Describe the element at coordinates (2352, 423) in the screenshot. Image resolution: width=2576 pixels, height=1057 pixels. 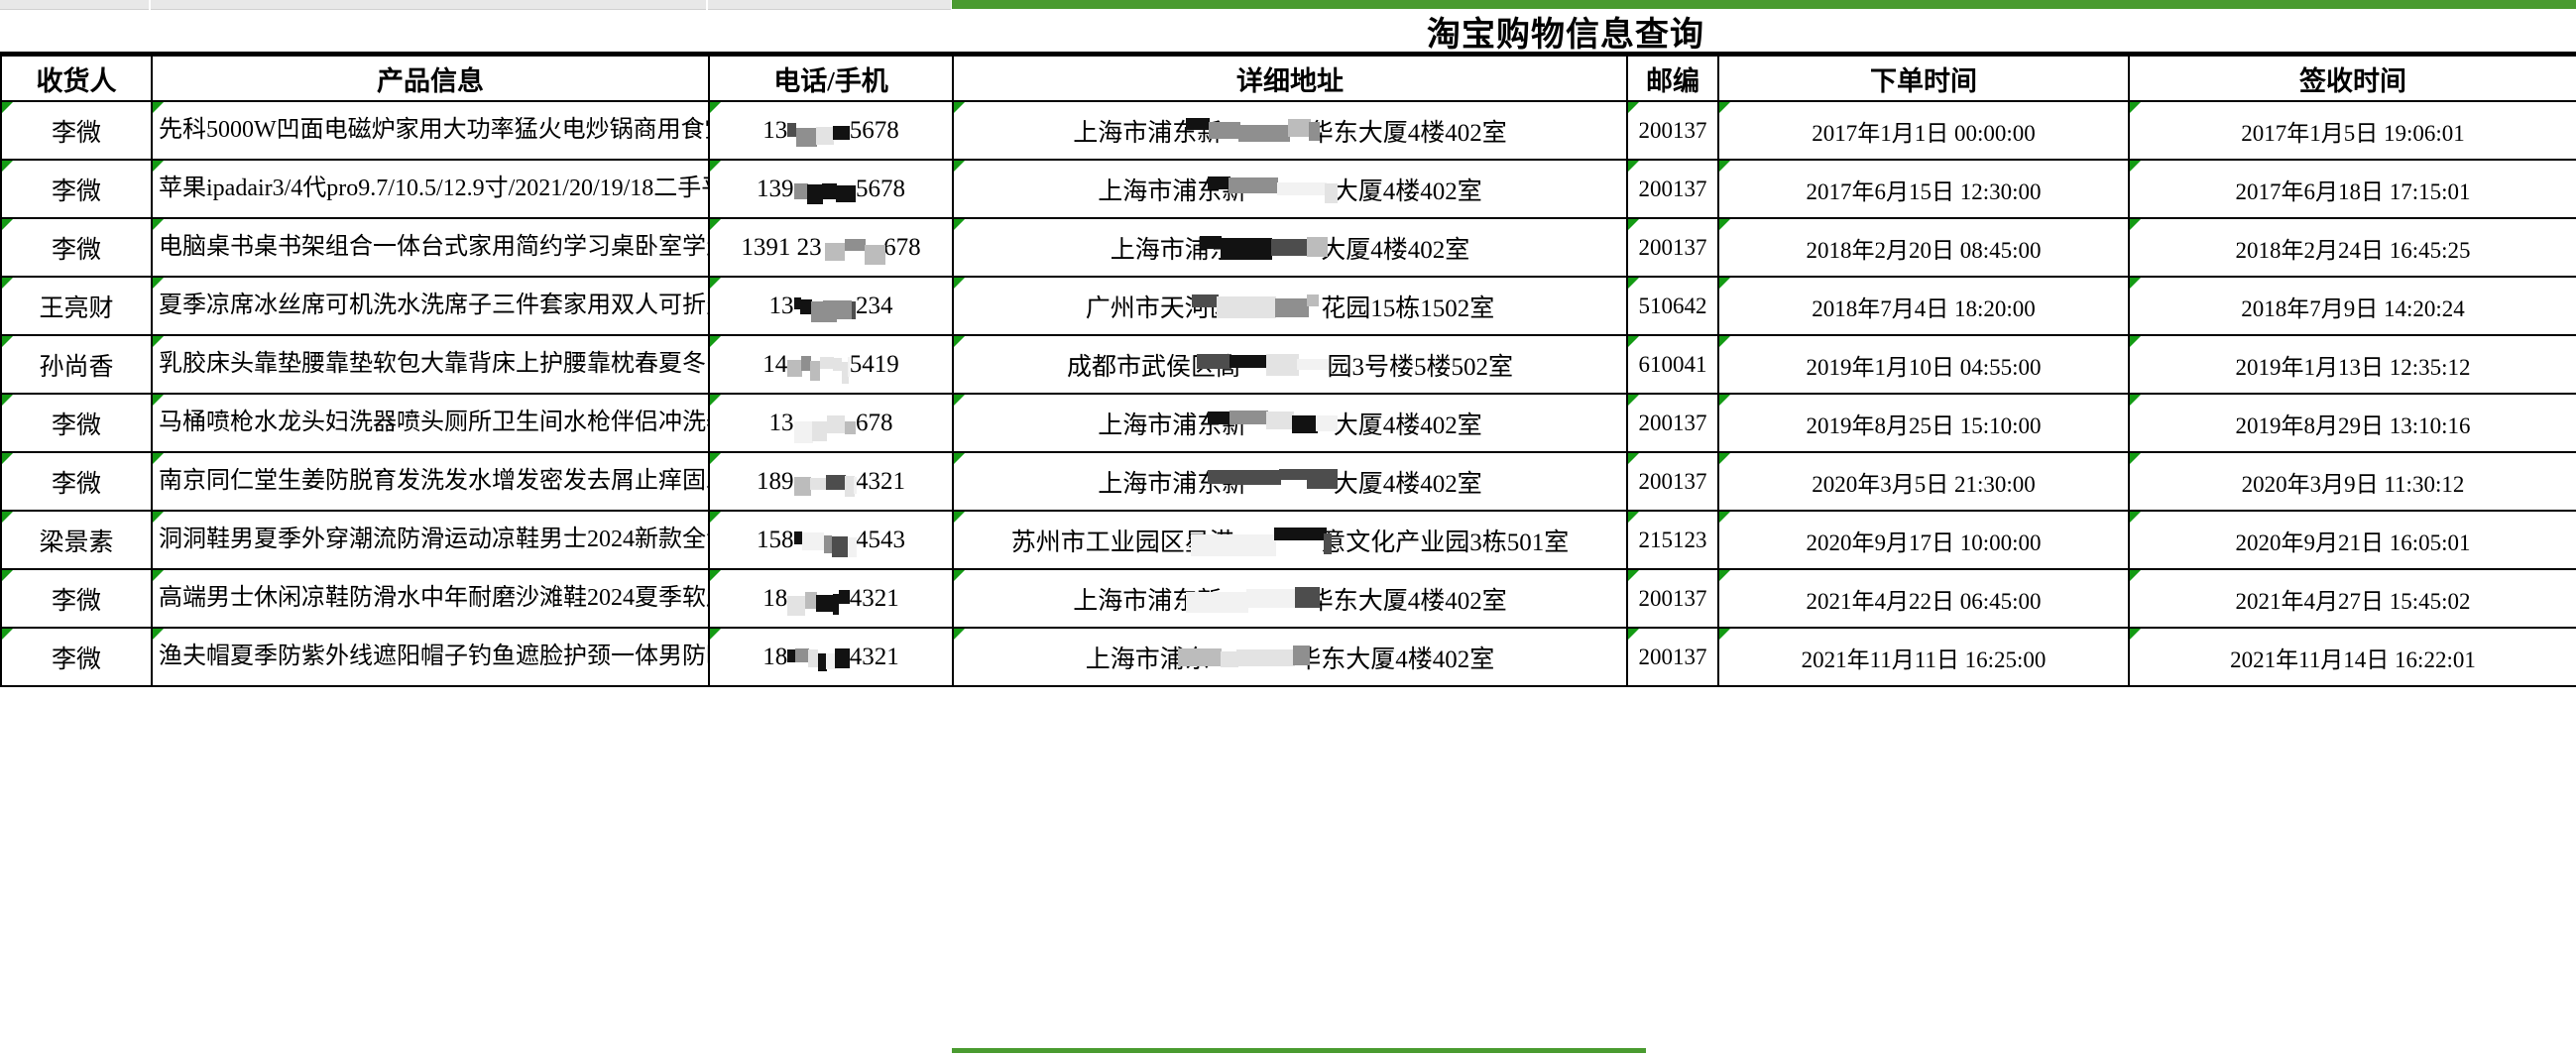
I see `cell-receive-time: 2019年8月29日 13:10:16` at that location.